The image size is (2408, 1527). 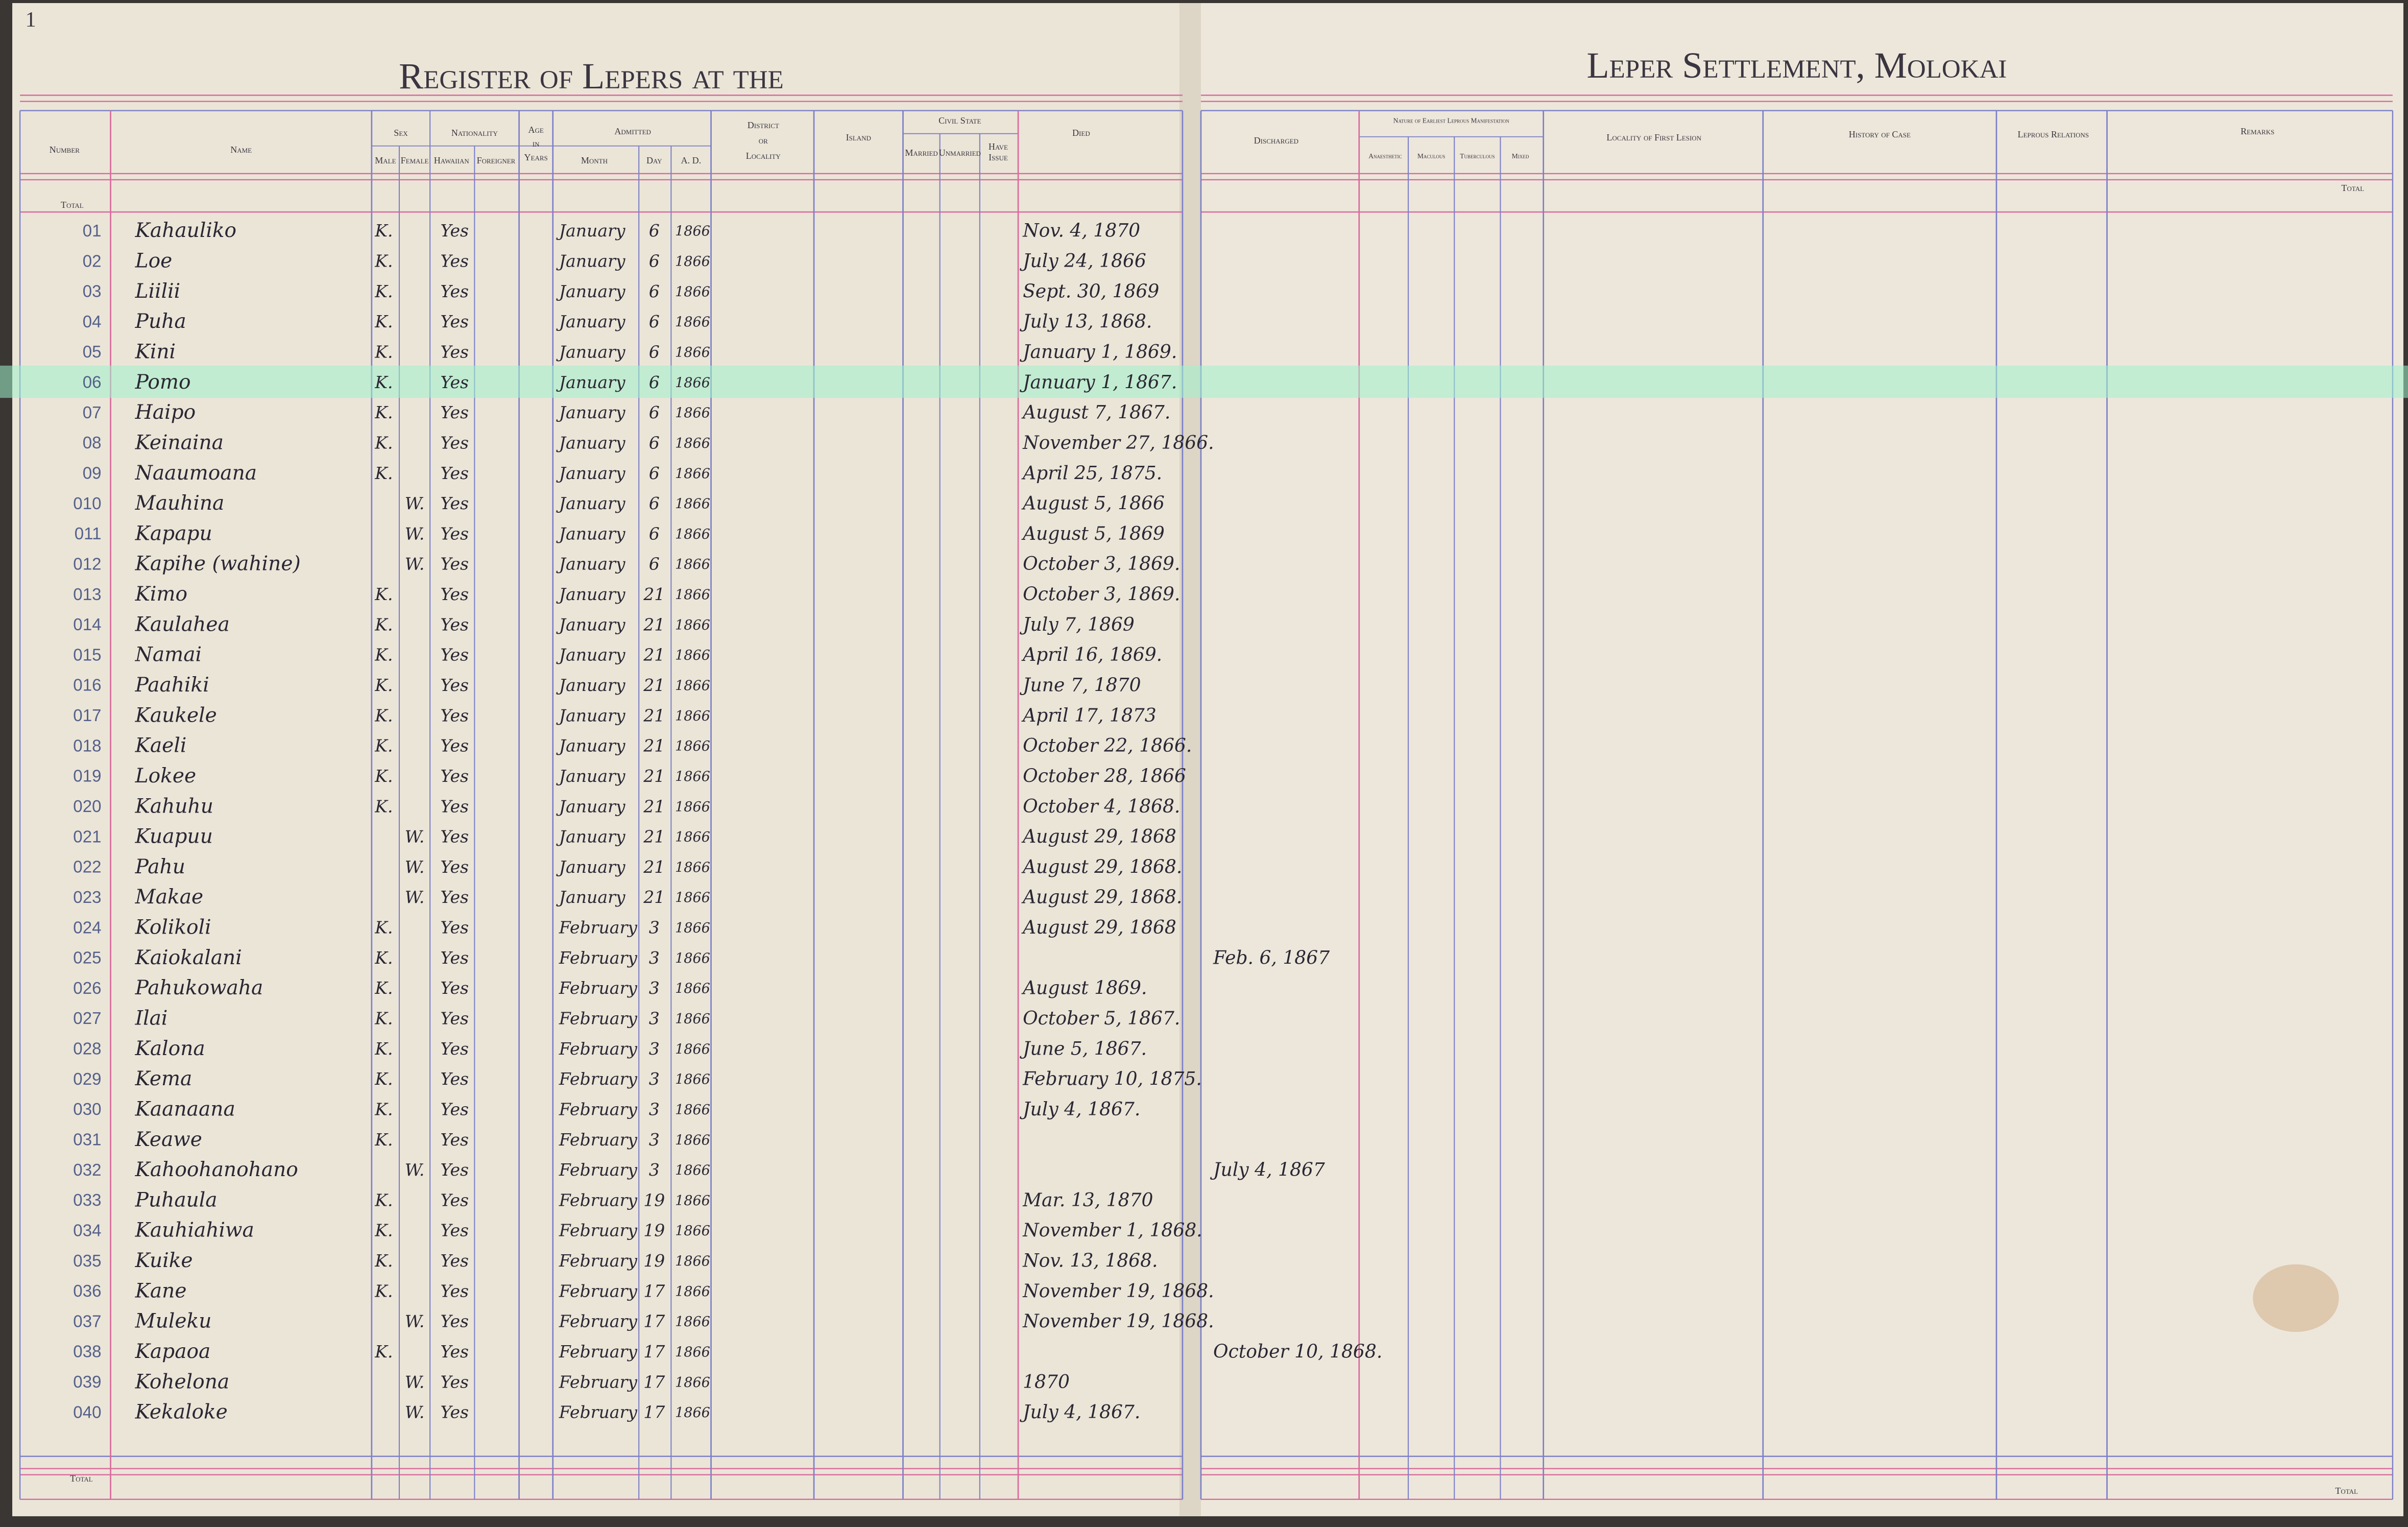 What do you see at coordinates (1112, 1079) in the screenshot?
I see `row-died: February 10, 1875.` at bounding box center [1112, 1079].